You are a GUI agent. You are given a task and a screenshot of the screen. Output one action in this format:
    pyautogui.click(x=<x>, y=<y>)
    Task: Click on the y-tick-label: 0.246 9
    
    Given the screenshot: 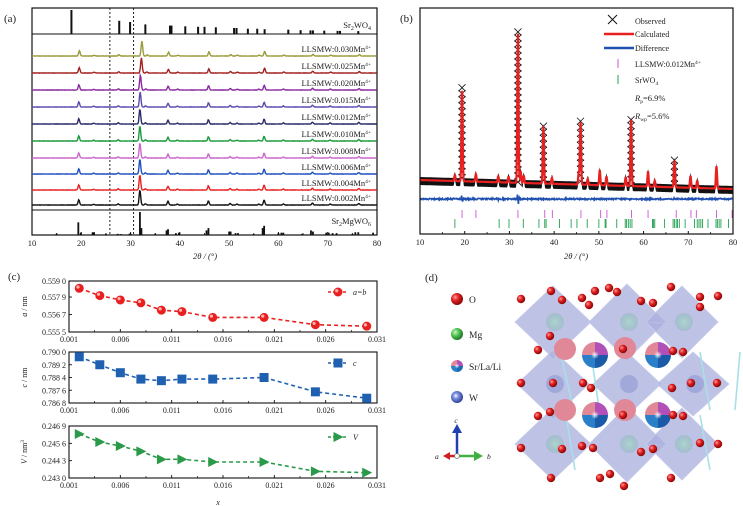 What is the action you would take?
    pyautogui.click(x=54, y=426)
    